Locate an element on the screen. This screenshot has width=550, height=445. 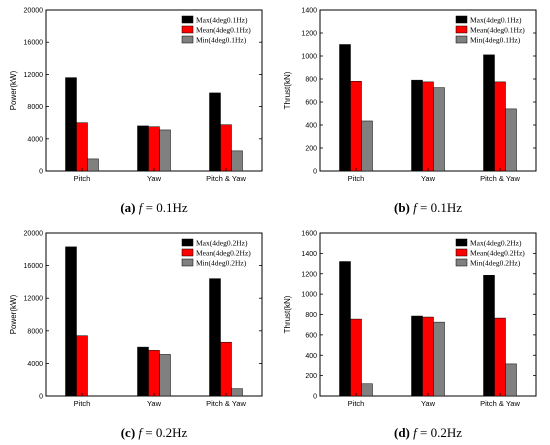
legend-entry: Min(4deg0.1Hz) is located at coordinates (495, 40).